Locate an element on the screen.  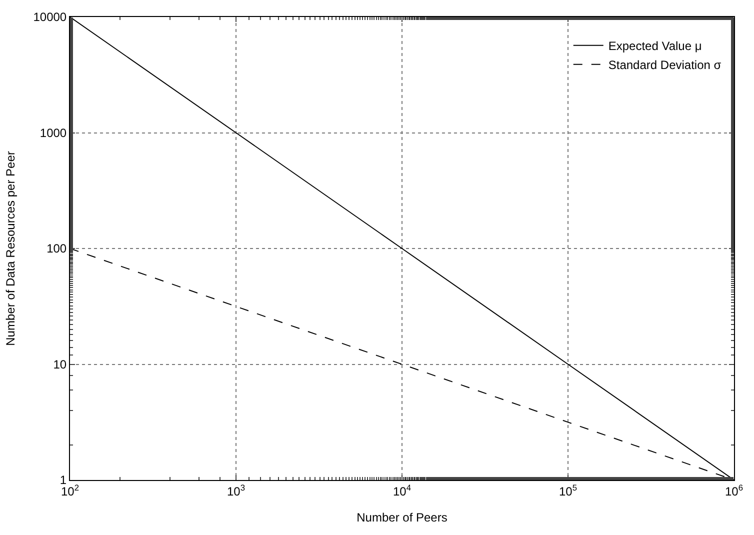
y-axis-title: Number of Data Resources per Peer is located at coordinates (11, 248).